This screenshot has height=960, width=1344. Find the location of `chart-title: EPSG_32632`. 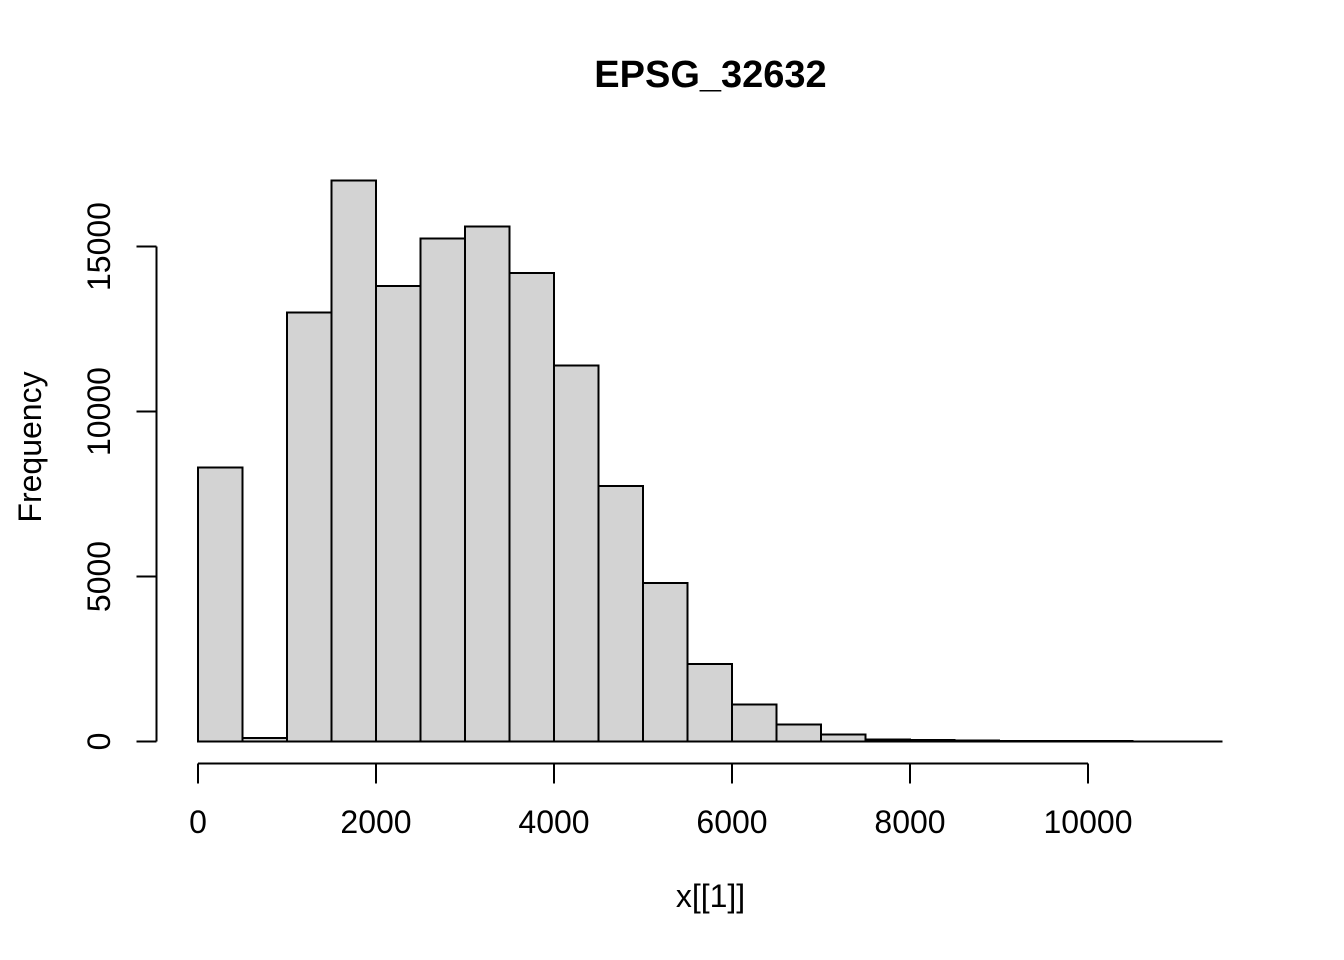

chart-title: EPSG_32632 is located at coordinates (710, 75).